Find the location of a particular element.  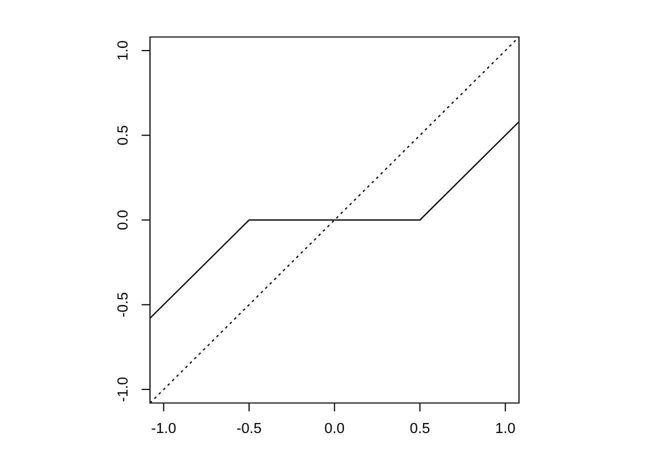

x-tick-label: -1.0 is located at coordinates (164, 428).